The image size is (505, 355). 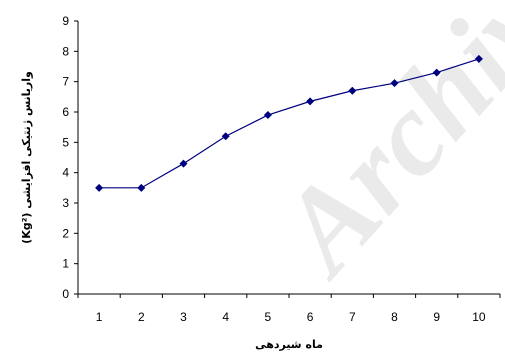 I want to click on y-tick-label: 8, so click(x=65, y=51).